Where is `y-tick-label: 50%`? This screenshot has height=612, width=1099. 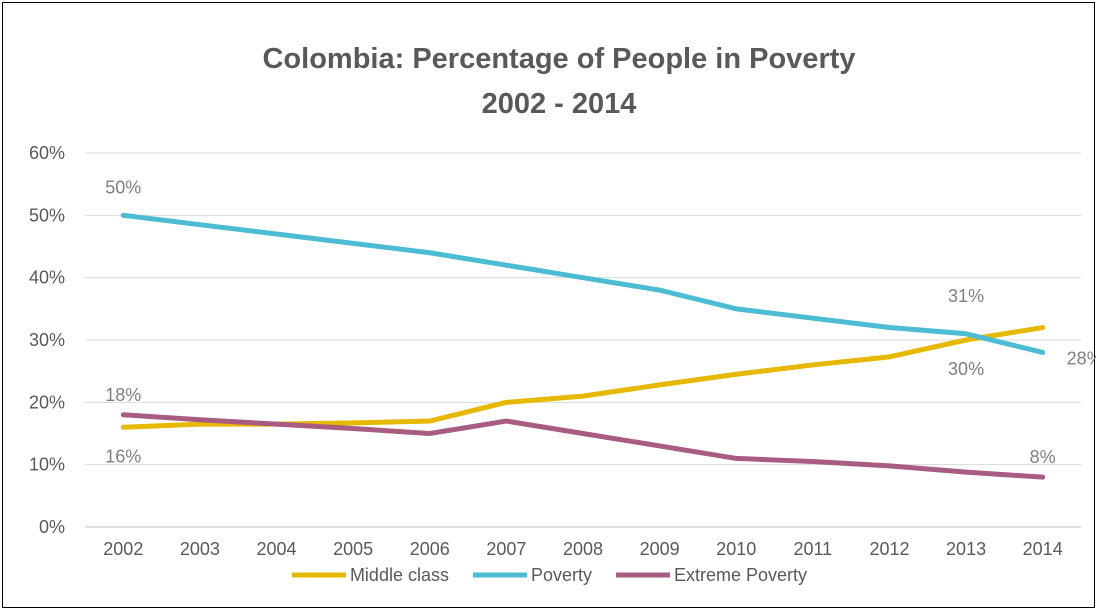 y-tick-label: 50% is located at coordinates (47, 215).